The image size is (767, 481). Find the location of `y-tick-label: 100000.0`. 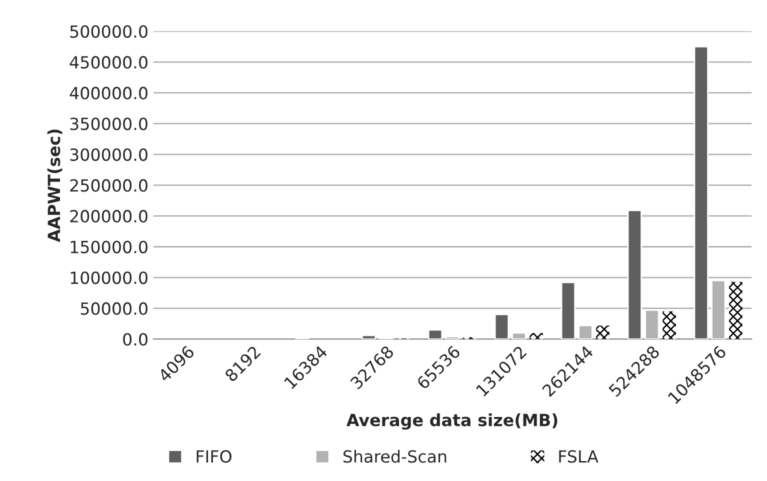

y-tick-label: 100000.0 is located at coordinates (109, 278).